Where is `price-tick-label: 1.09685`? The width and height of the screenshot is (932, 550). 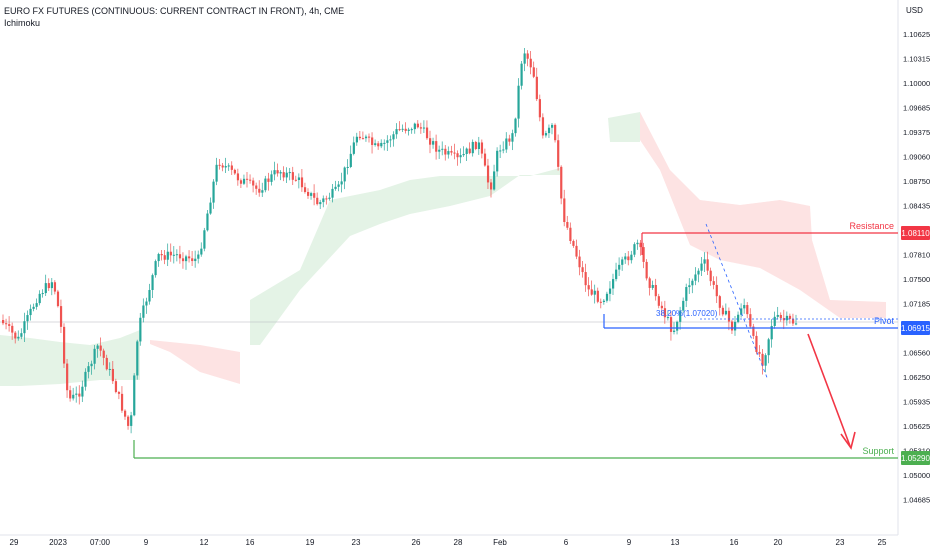 price-tick-label: 1.09685 is located at coordinates (916, 108).